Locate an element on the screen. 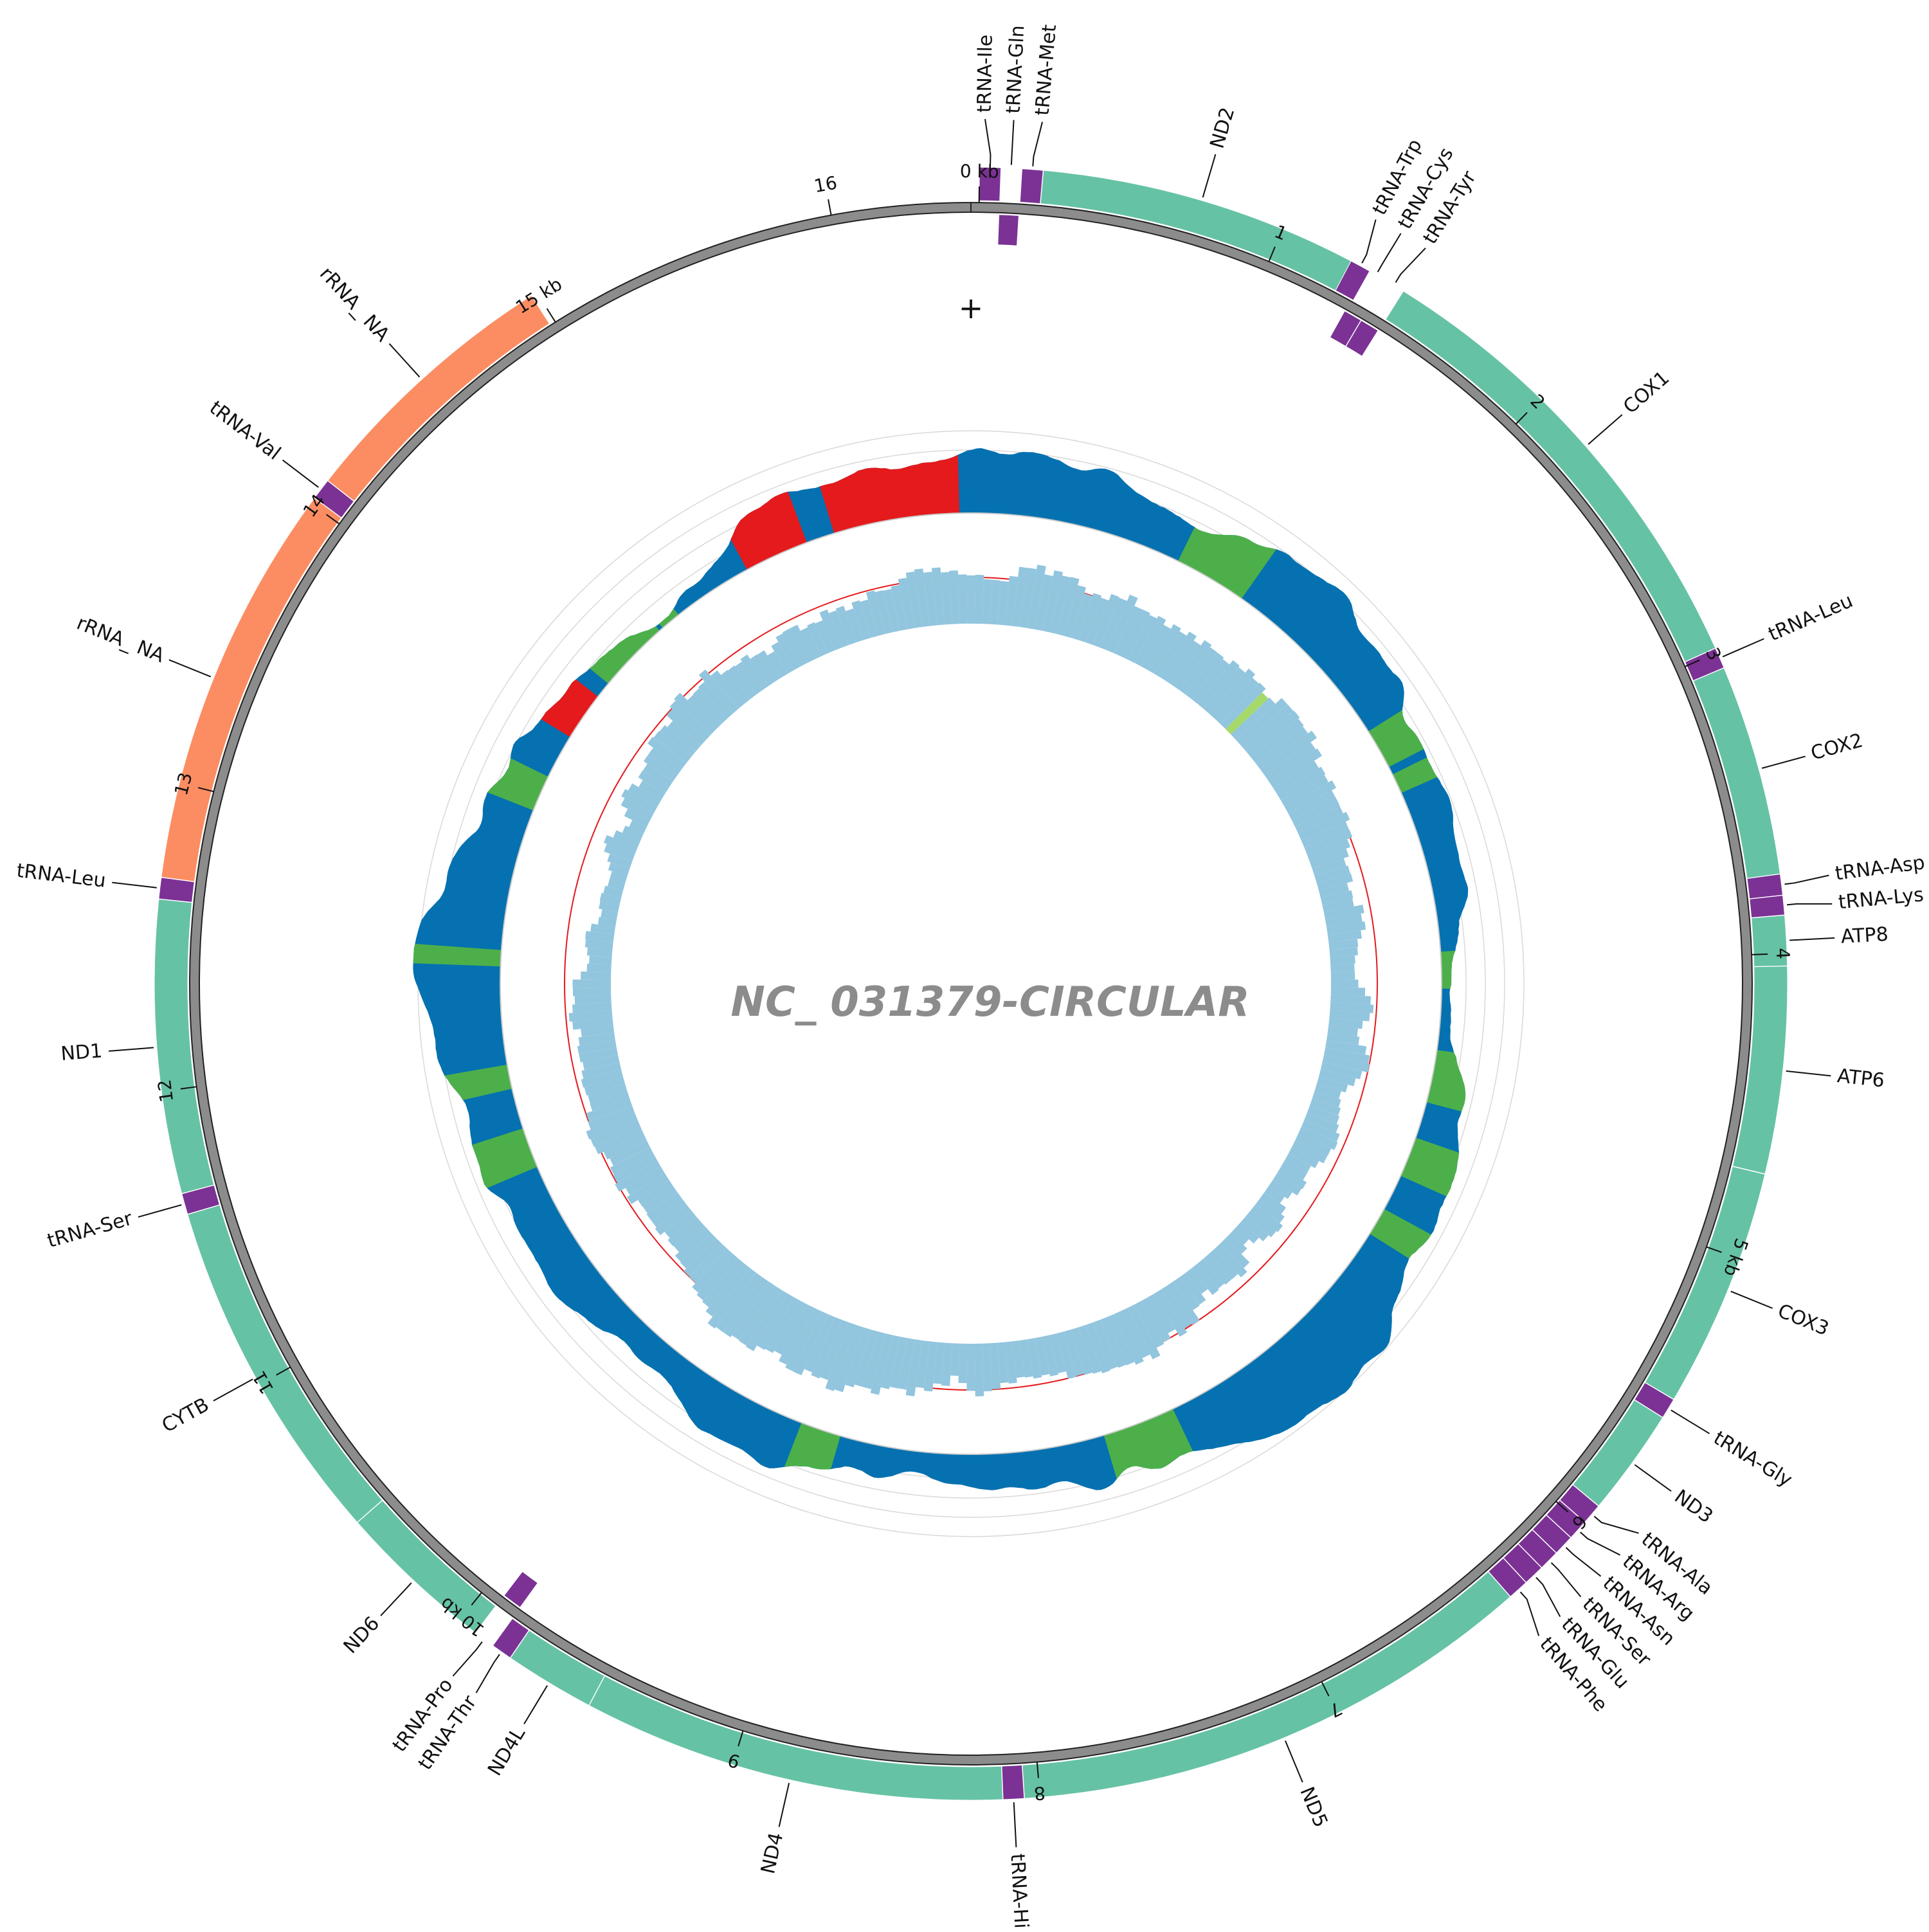 The image size is (1929, 1932). feature-label: tRNA-Asp is located at coordinates (1880, 868).